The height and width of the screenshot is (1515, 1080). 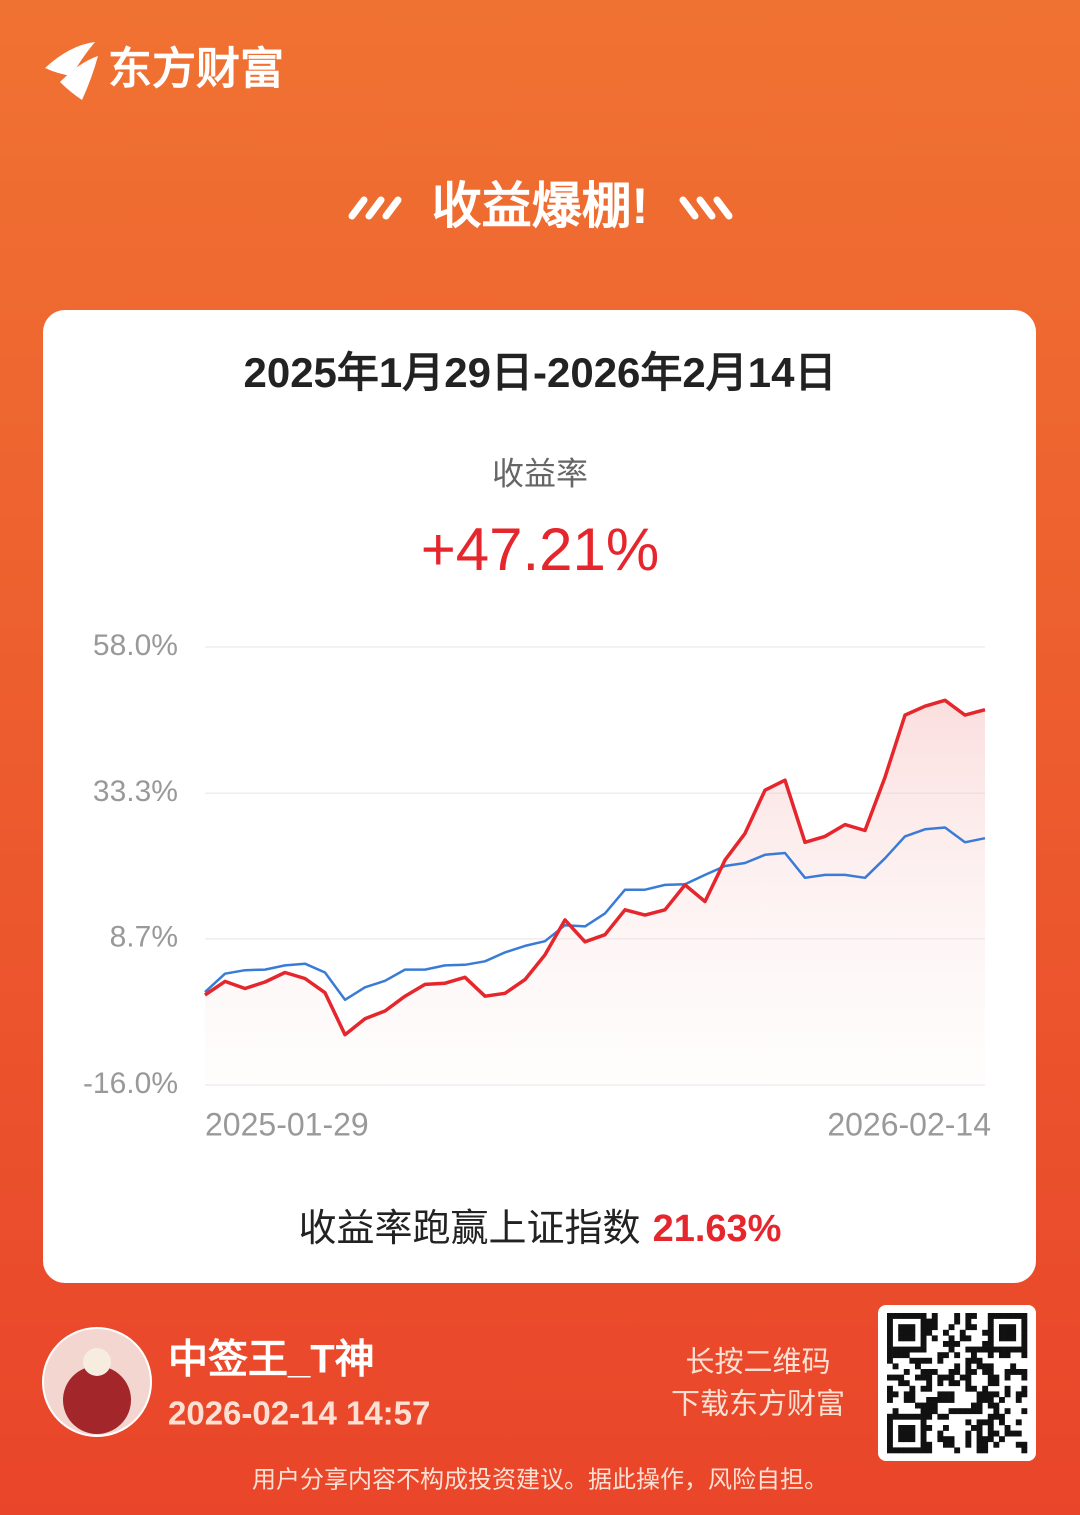 I want to click on banner-slashes, so click(x=540, y=208).